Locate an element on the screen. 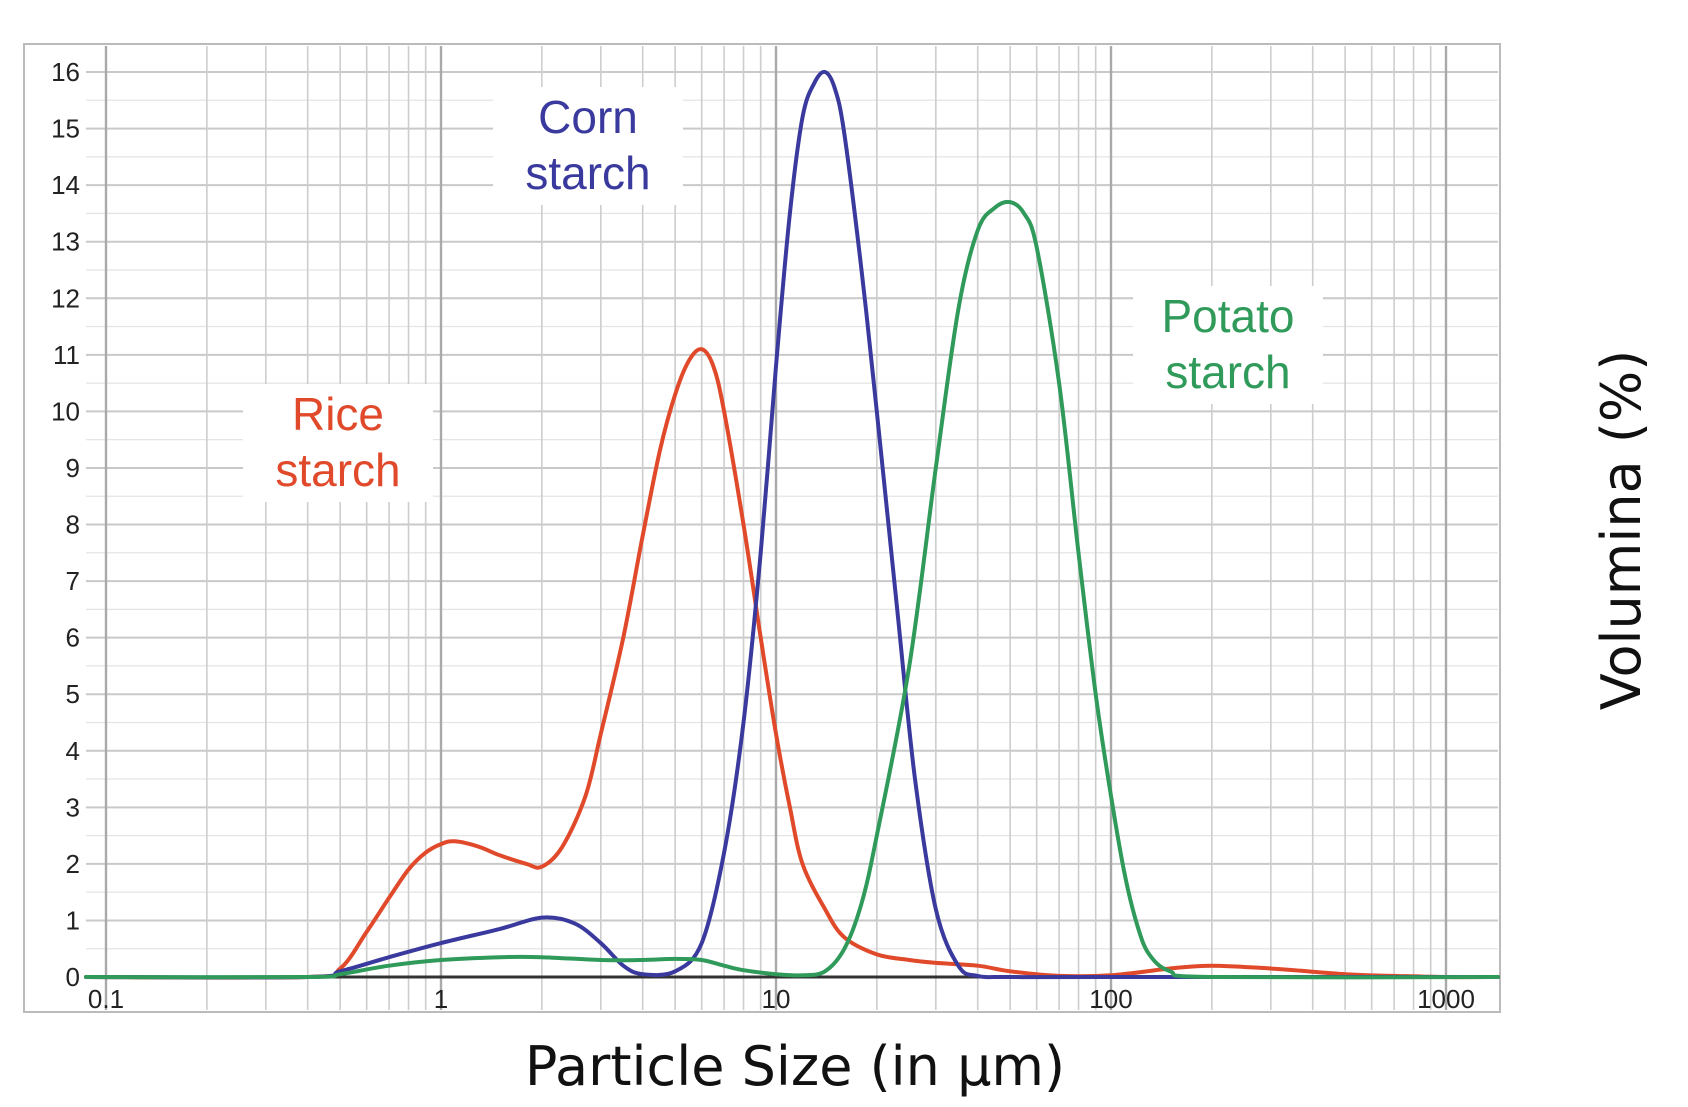 This screenshot has height=1107, width=1688. series-label-text: Rice is located at coordinates (338, 414).